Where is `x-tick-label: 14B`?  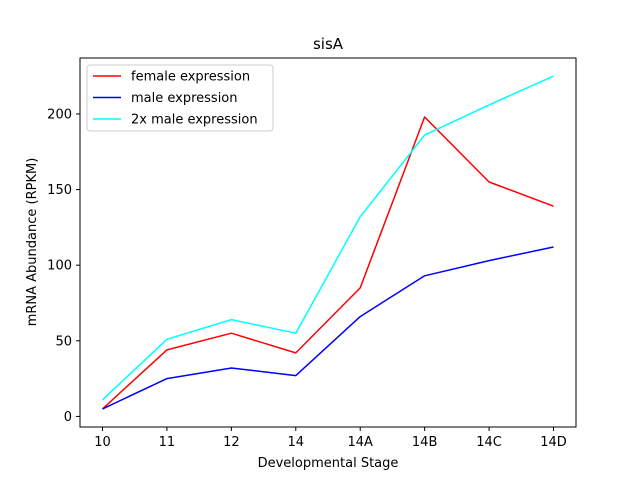 x-tick-label: 14B is located at coordinates (424, 442).